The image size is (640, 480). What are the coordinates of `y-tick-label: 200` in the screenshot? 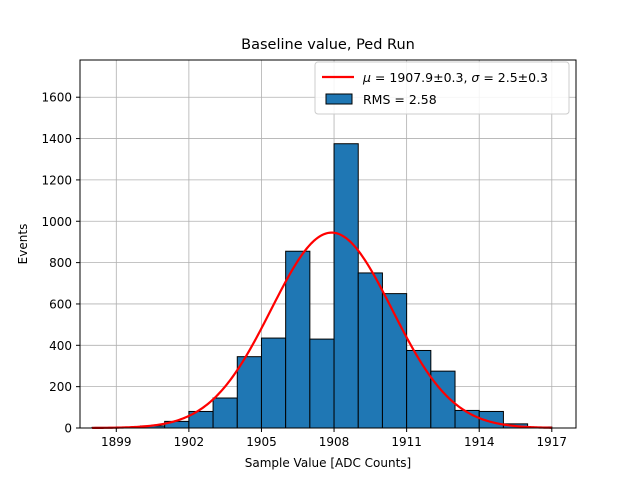 It's located at (60, 387).